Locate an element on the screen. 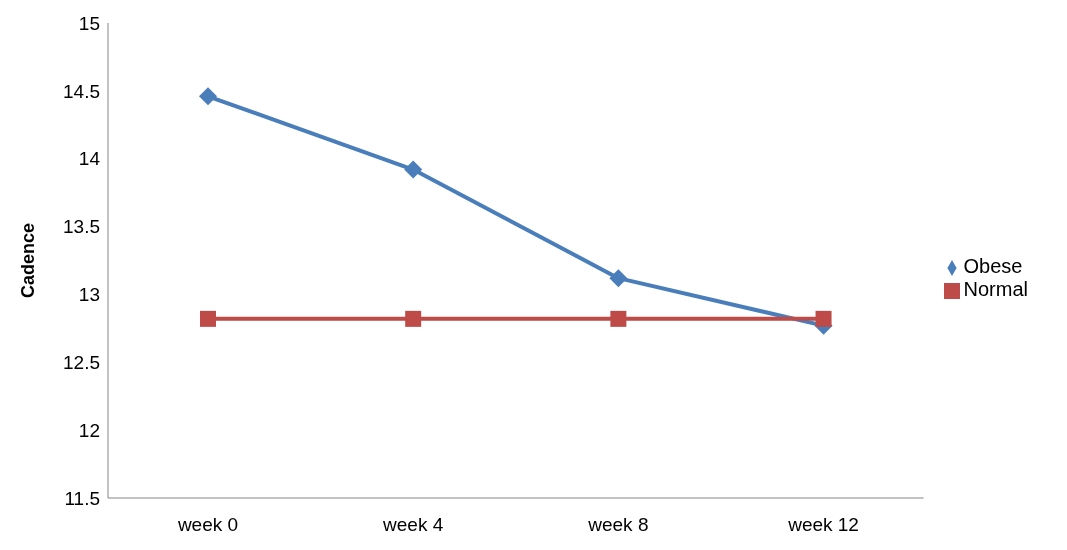 The height and width of the screenshot is (550, 1067). y-tick-label: 11.5 is located at coordinates (82, 498).